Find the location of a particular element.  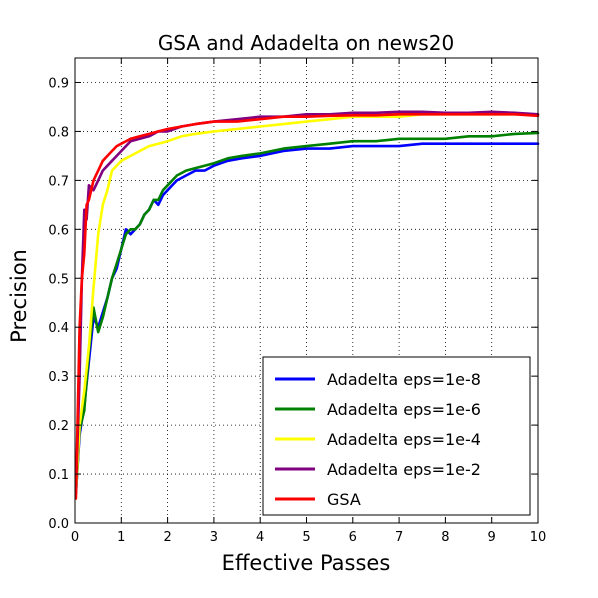

legend-label-adadelta-eps-1e-4: Adadelta eps=1e-4 is located at coordinates (404, 439).